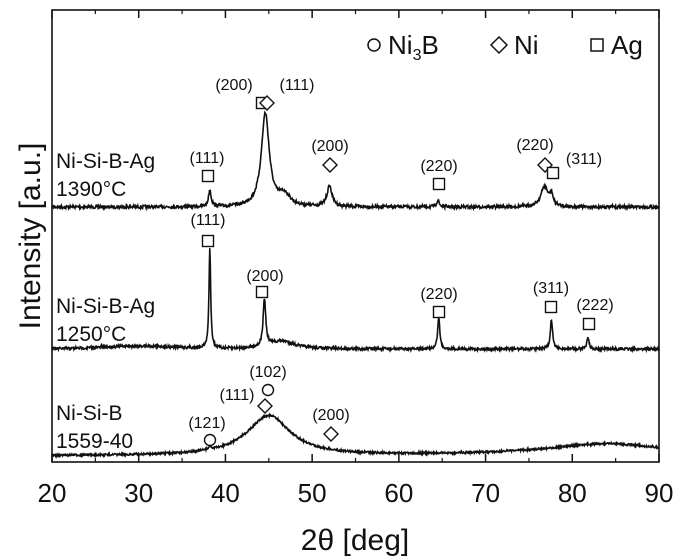  Describe the element at coordinates (138, 493) in the screenshot. I see `x-tick-label: 30` at that location.